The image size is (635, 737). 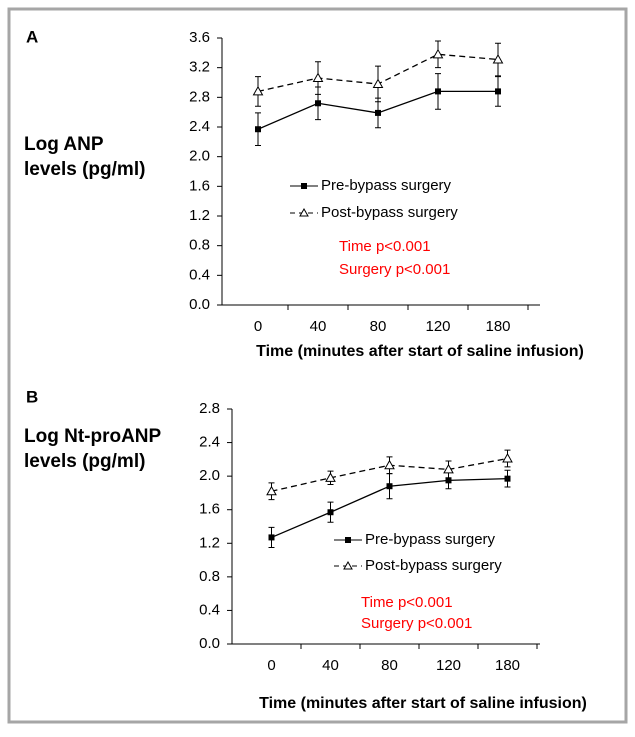 I want to click on panel-label: B, so click(x=32, y=396).